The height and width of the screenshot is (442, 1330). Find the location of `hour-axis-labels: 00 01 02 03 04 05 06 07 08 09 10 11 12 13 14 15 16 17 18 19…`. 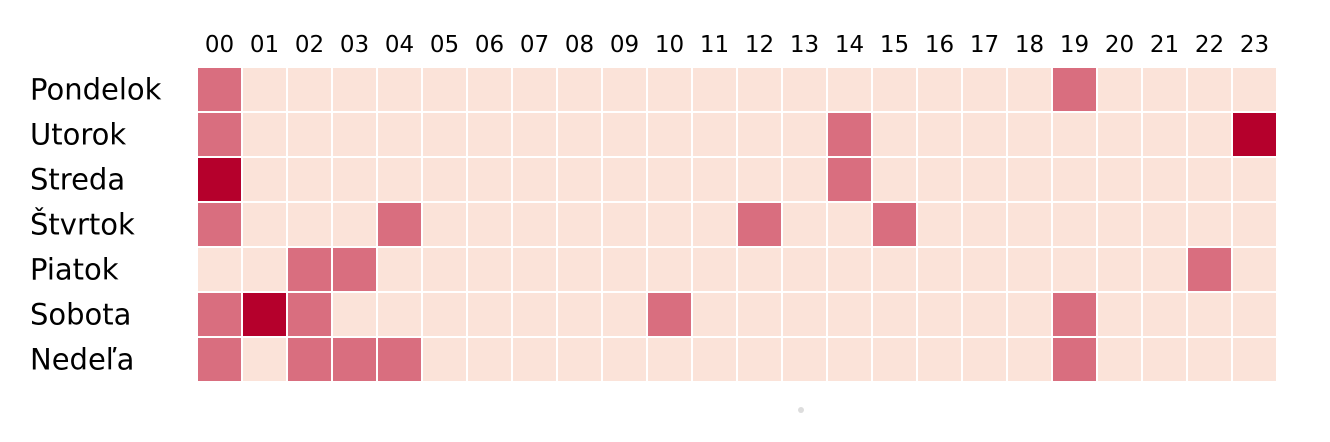

hour-axis-labels: 00 01 02 03 04 05 06 07 08 09 10 11 12 13 14 15 16 17 18 19… is located at coordinates (737, 45).